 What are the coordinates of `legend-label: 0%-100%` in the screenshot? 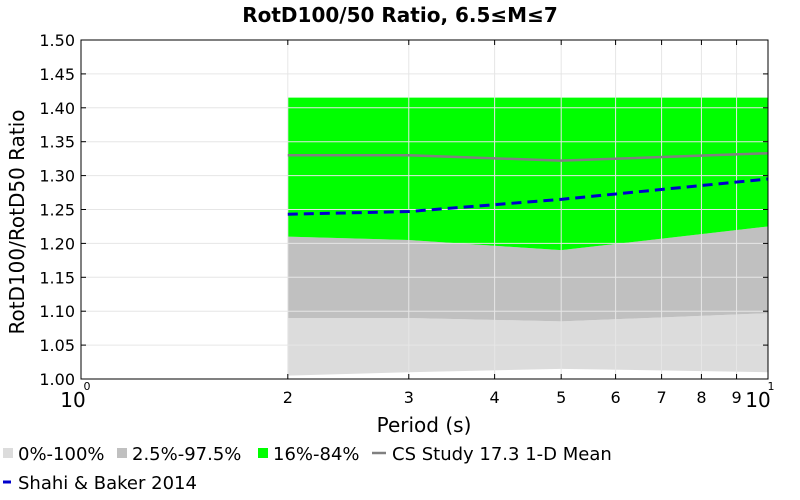 It's located at (61, 454).